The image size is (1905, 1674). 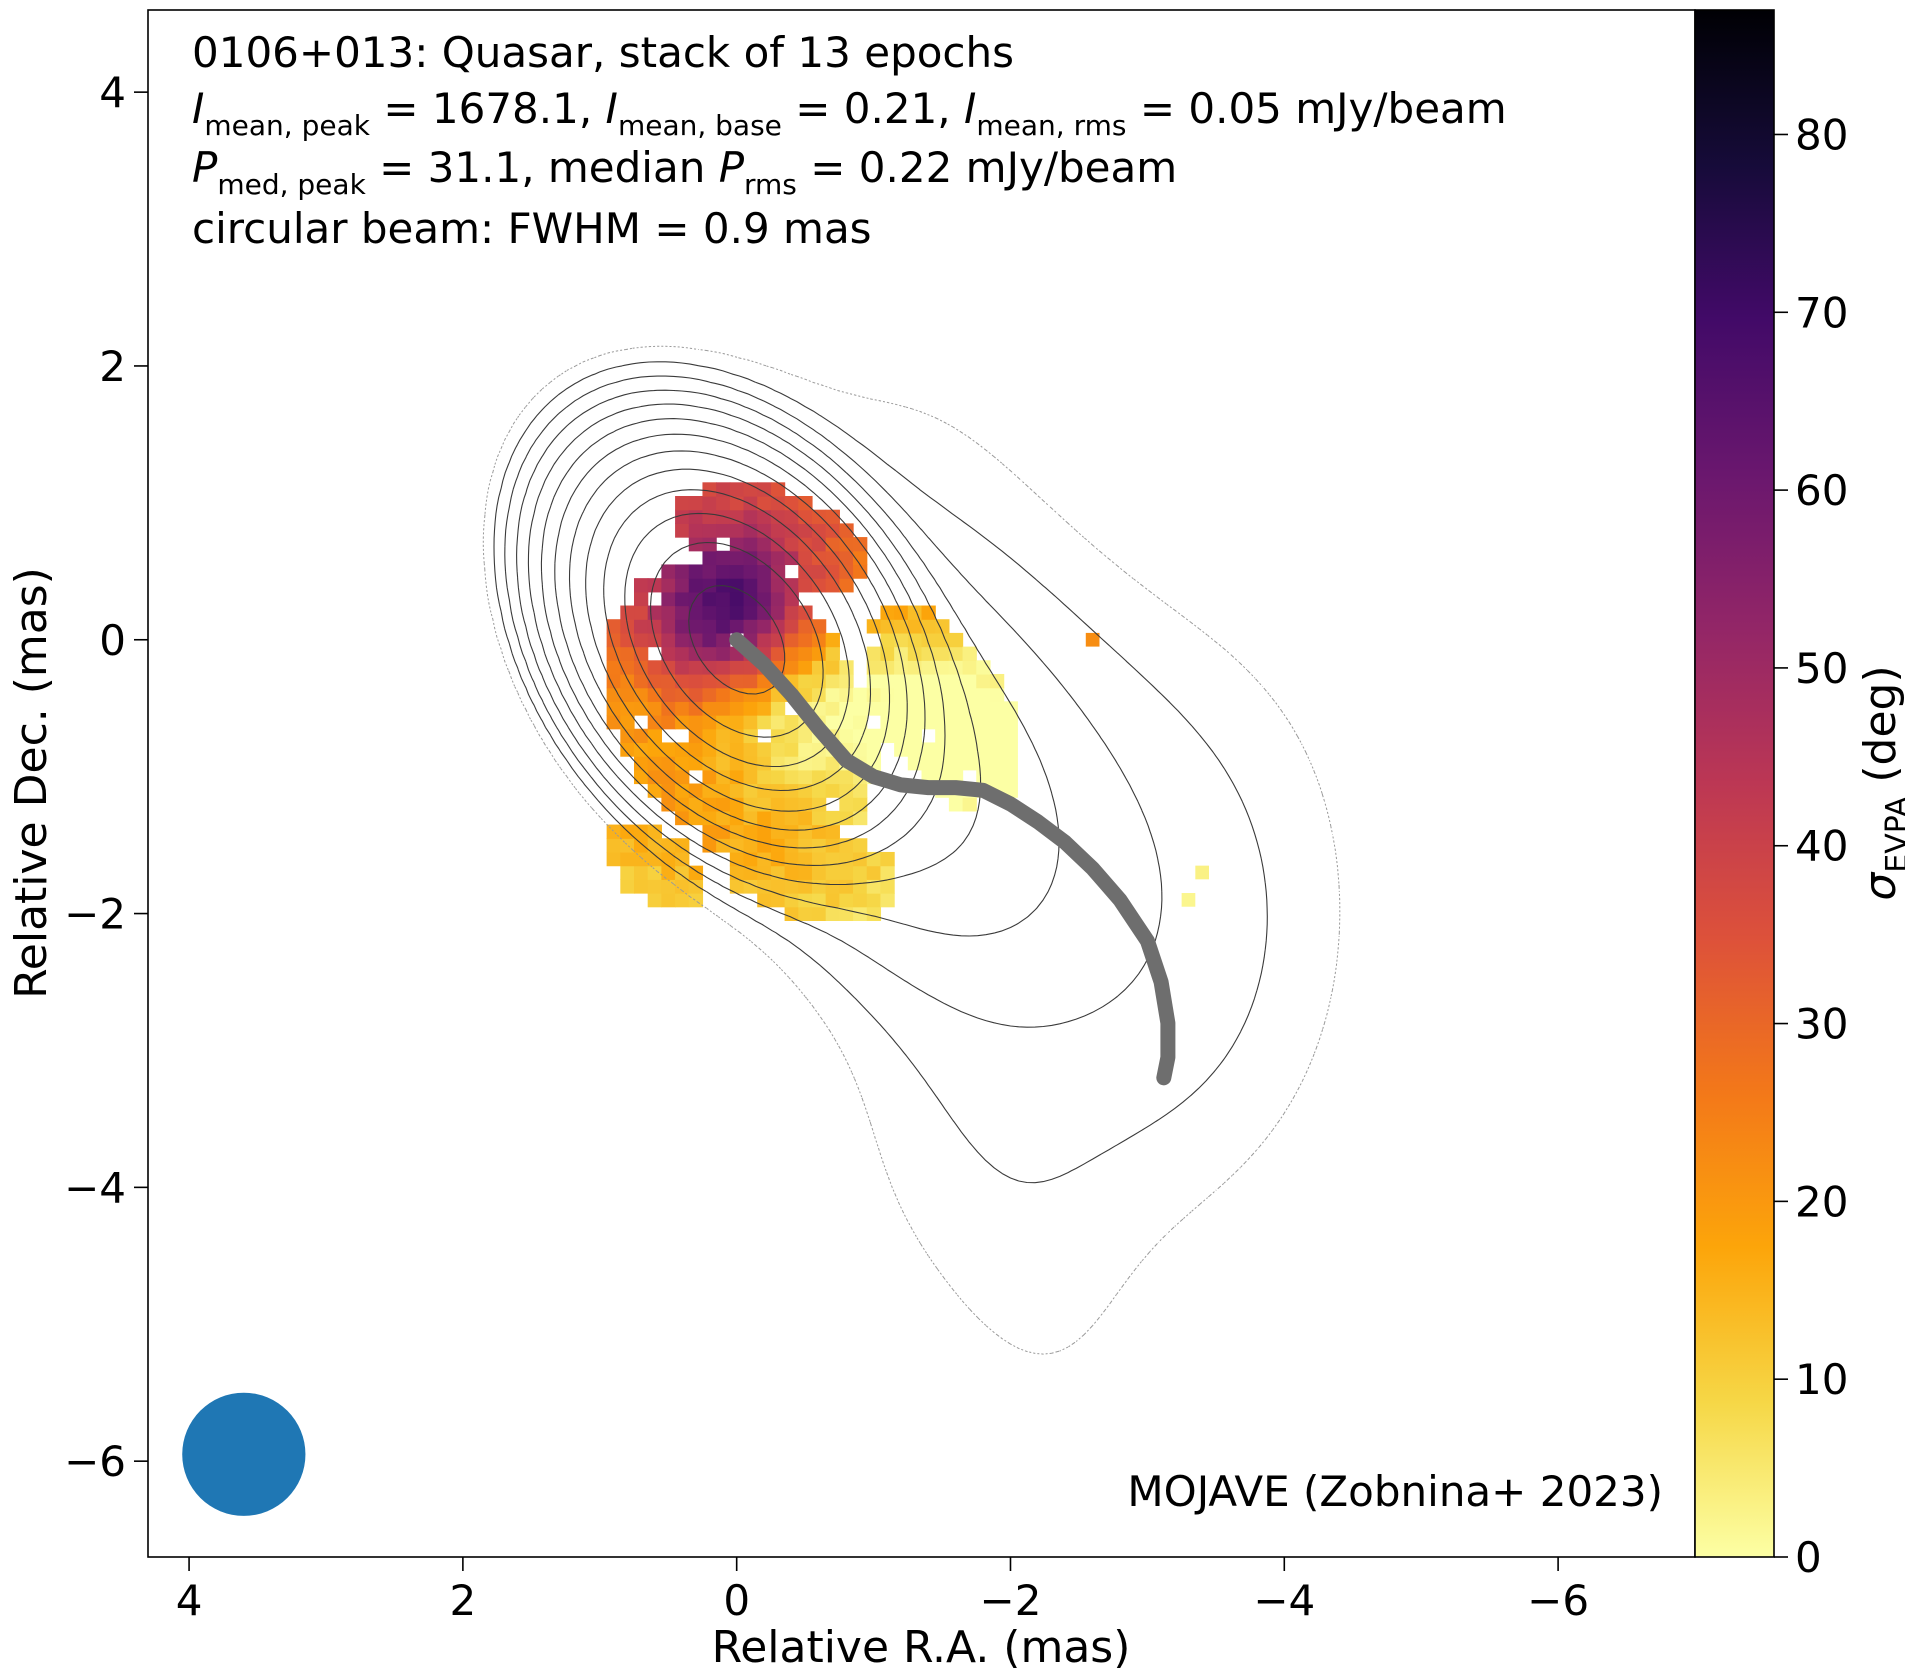 I want to click on x-axis: 4 2 0 −2 −4 −6, so click(x=882, y=1591).